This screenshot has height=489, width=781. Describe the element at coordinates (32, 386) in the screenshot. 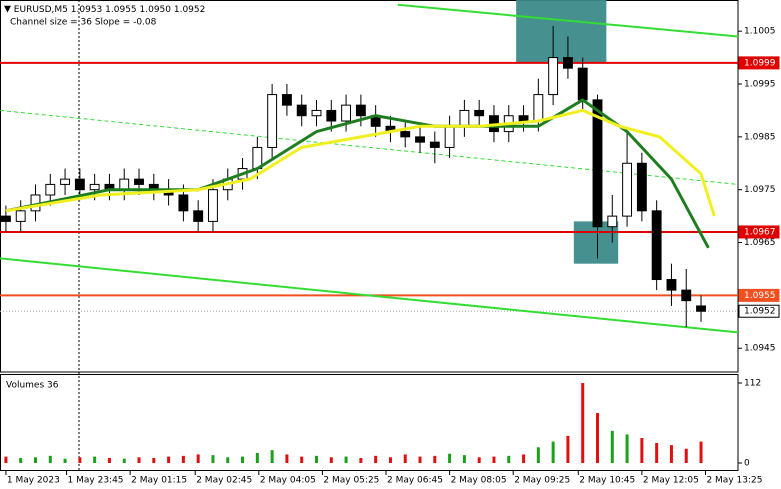

I see `volume-title: Volumes 36` at that location.